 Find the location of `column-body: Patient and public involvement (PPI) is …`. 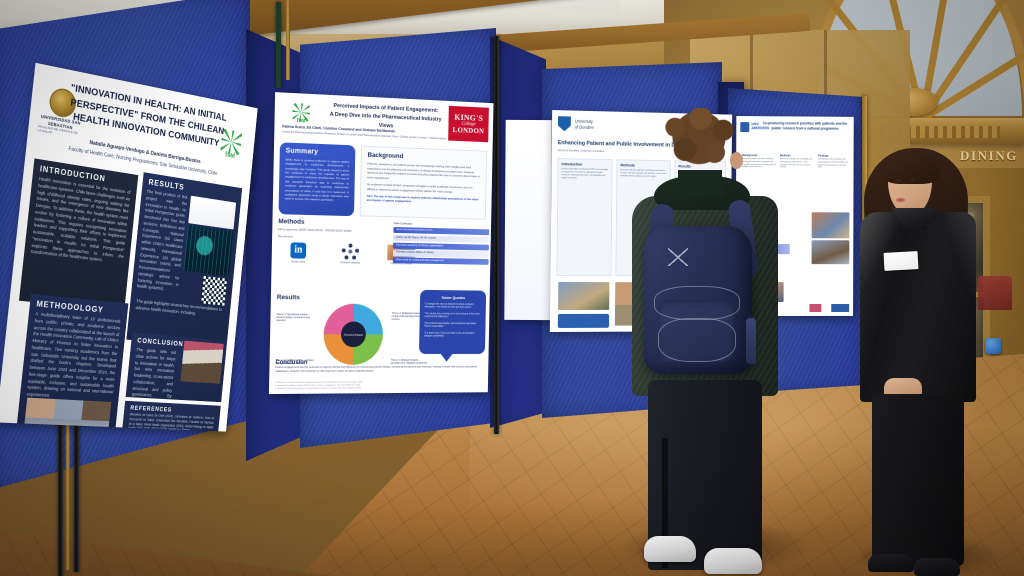

column-body: Patient and public involvement (PPI) is … is located at coordinates (584, 174).